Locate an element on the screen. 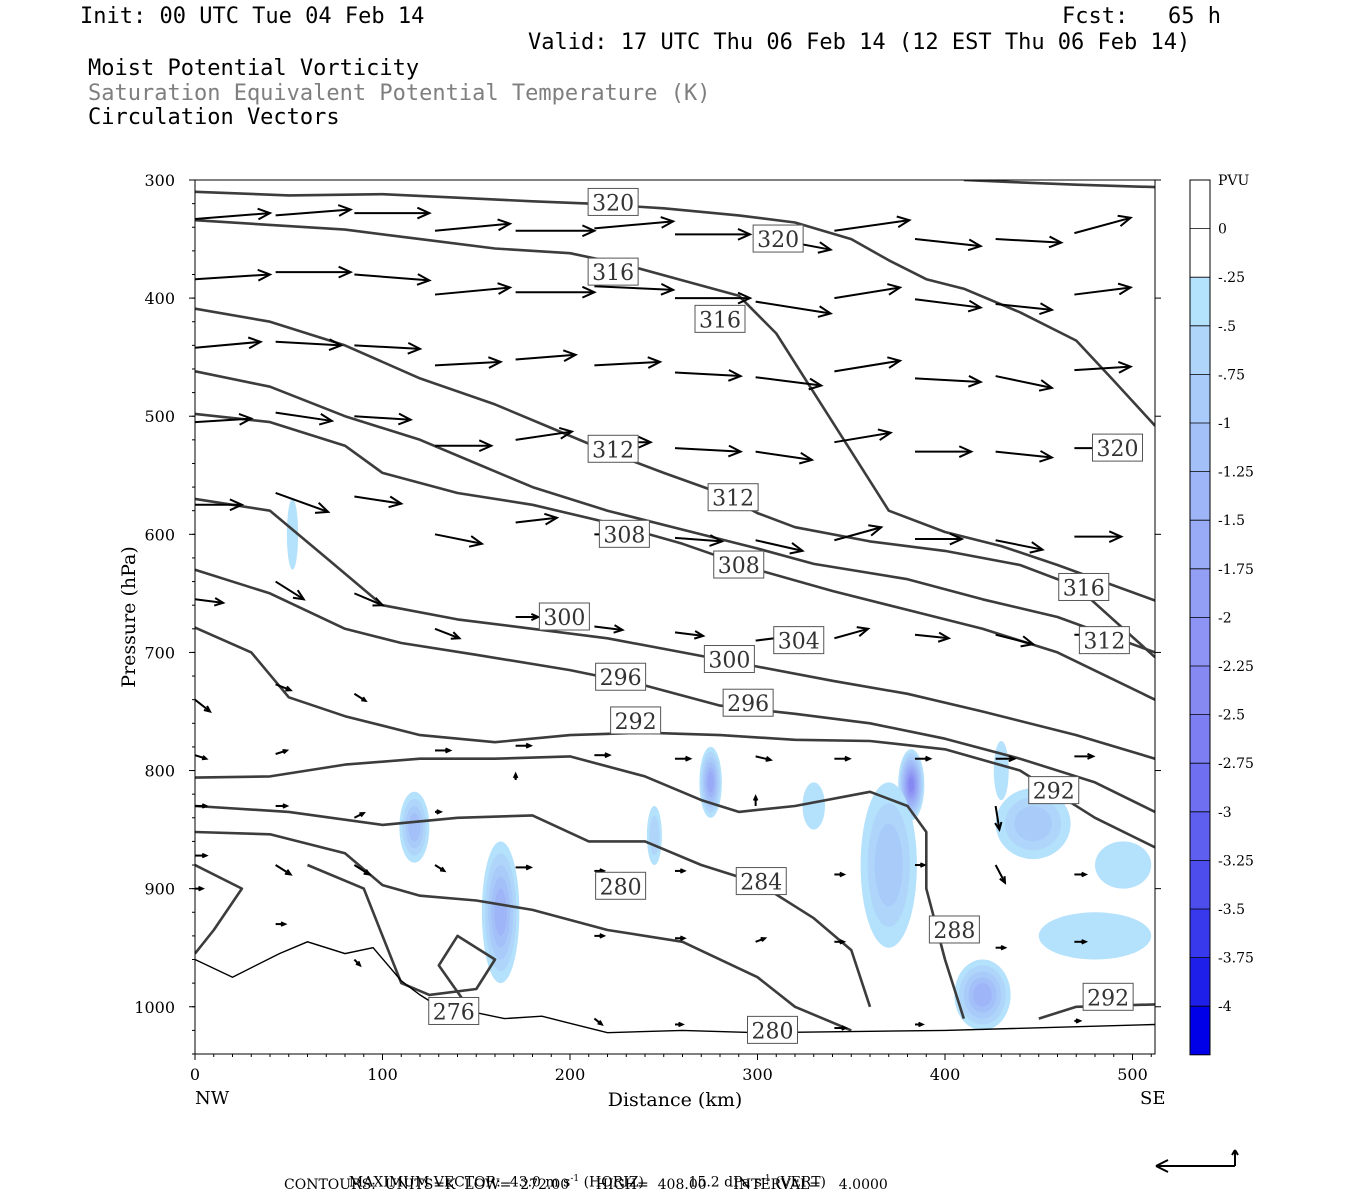 The image size is (1350, 1200). contour-label-text: 304 is located at coordinates (799, 642).